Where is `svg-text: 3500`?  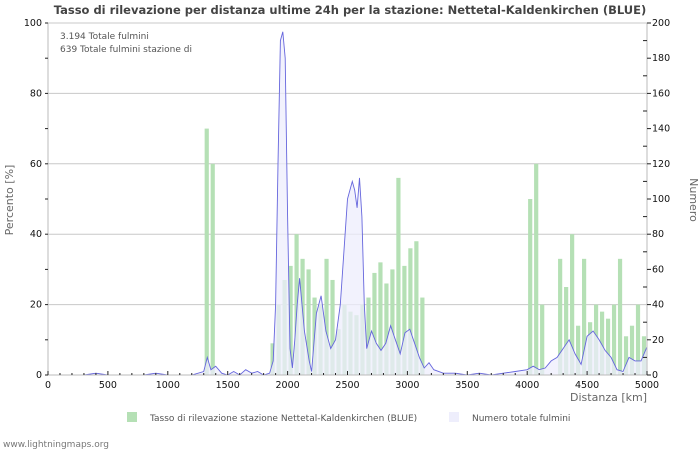
svg-text: 3500 is located at coordinates (467, 385).